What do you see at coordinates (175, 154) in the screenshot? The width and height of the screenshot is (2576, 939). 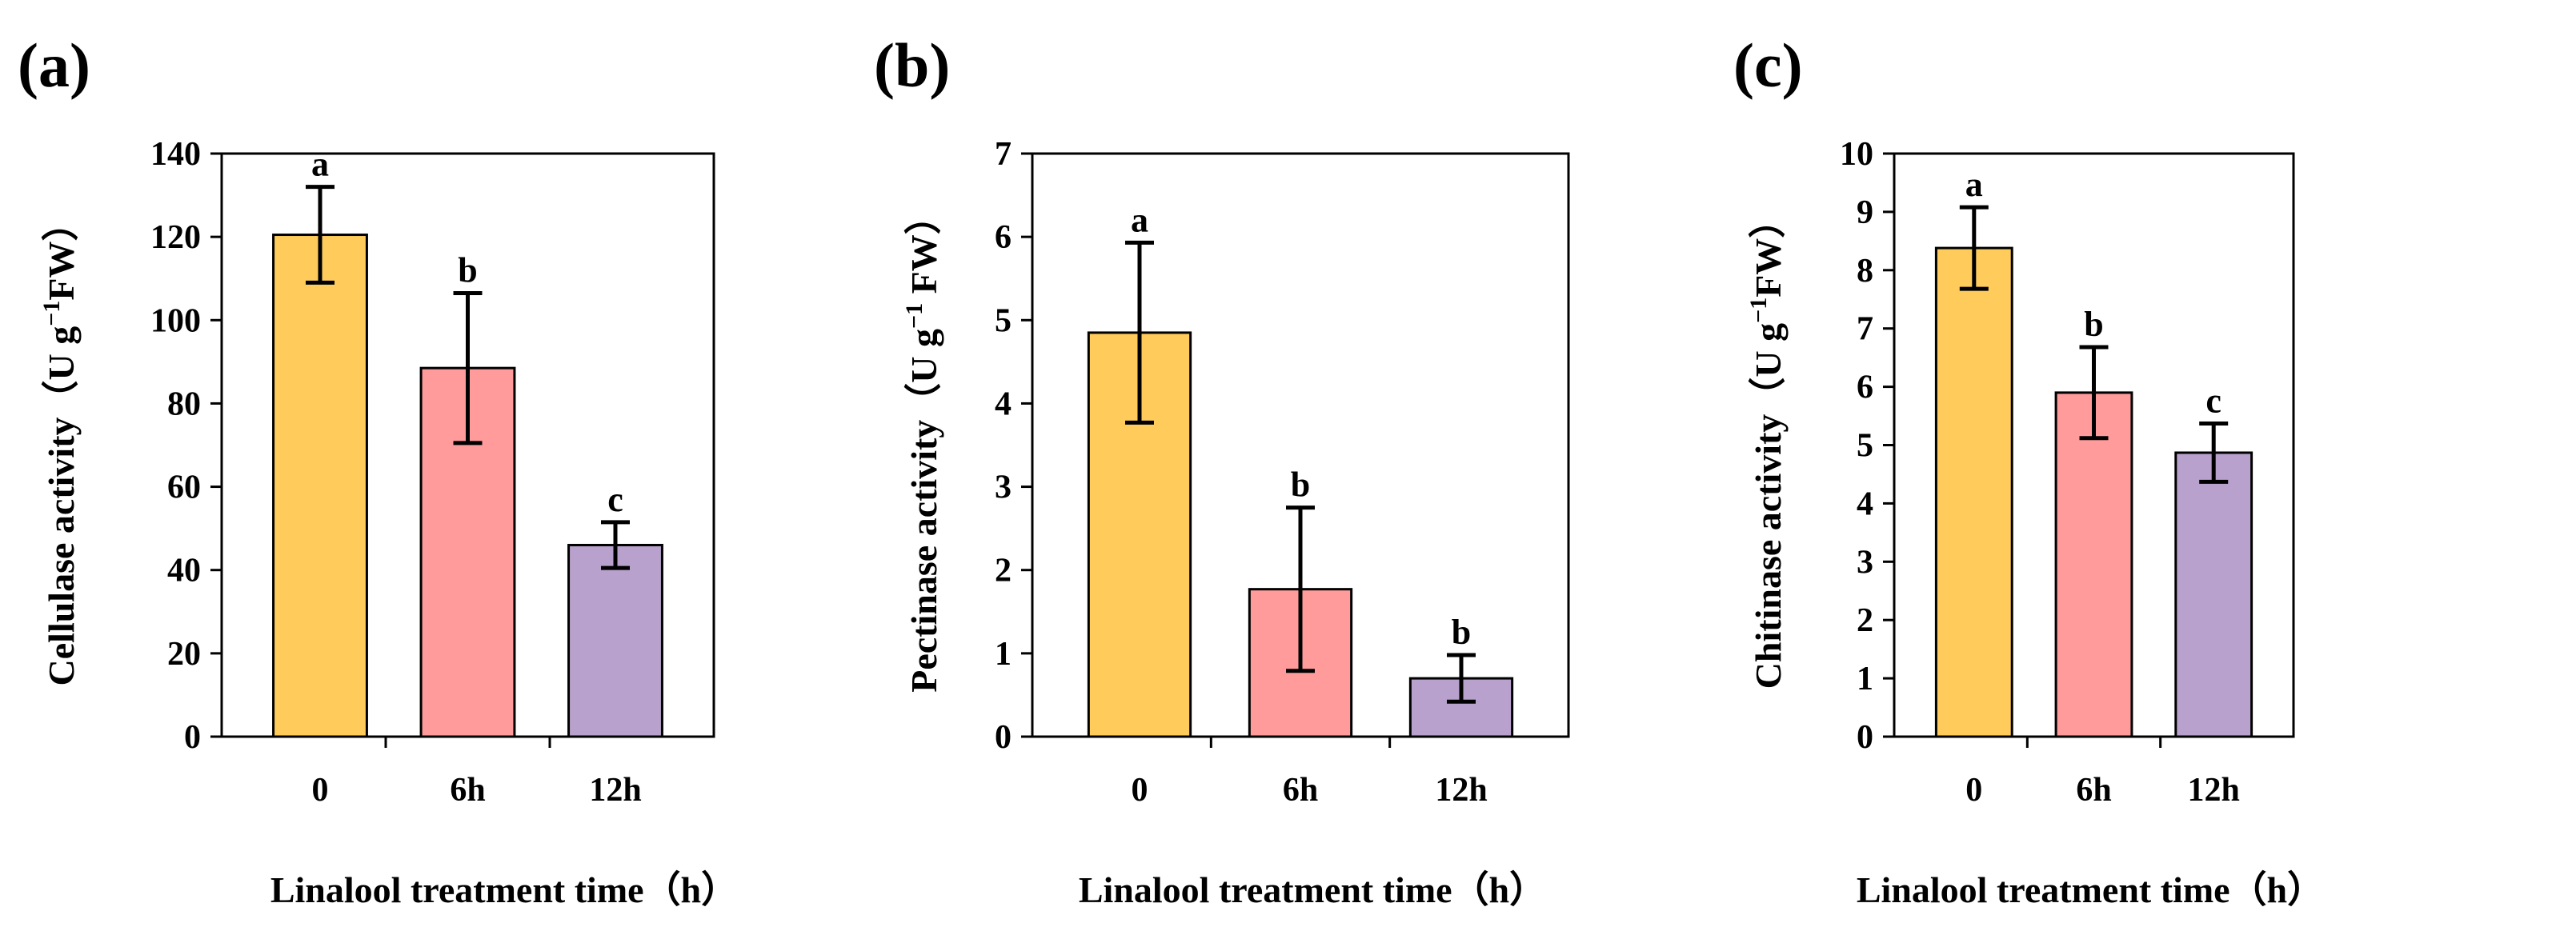 I see `y-tick-label: 140` at bounding box center [175, 154].